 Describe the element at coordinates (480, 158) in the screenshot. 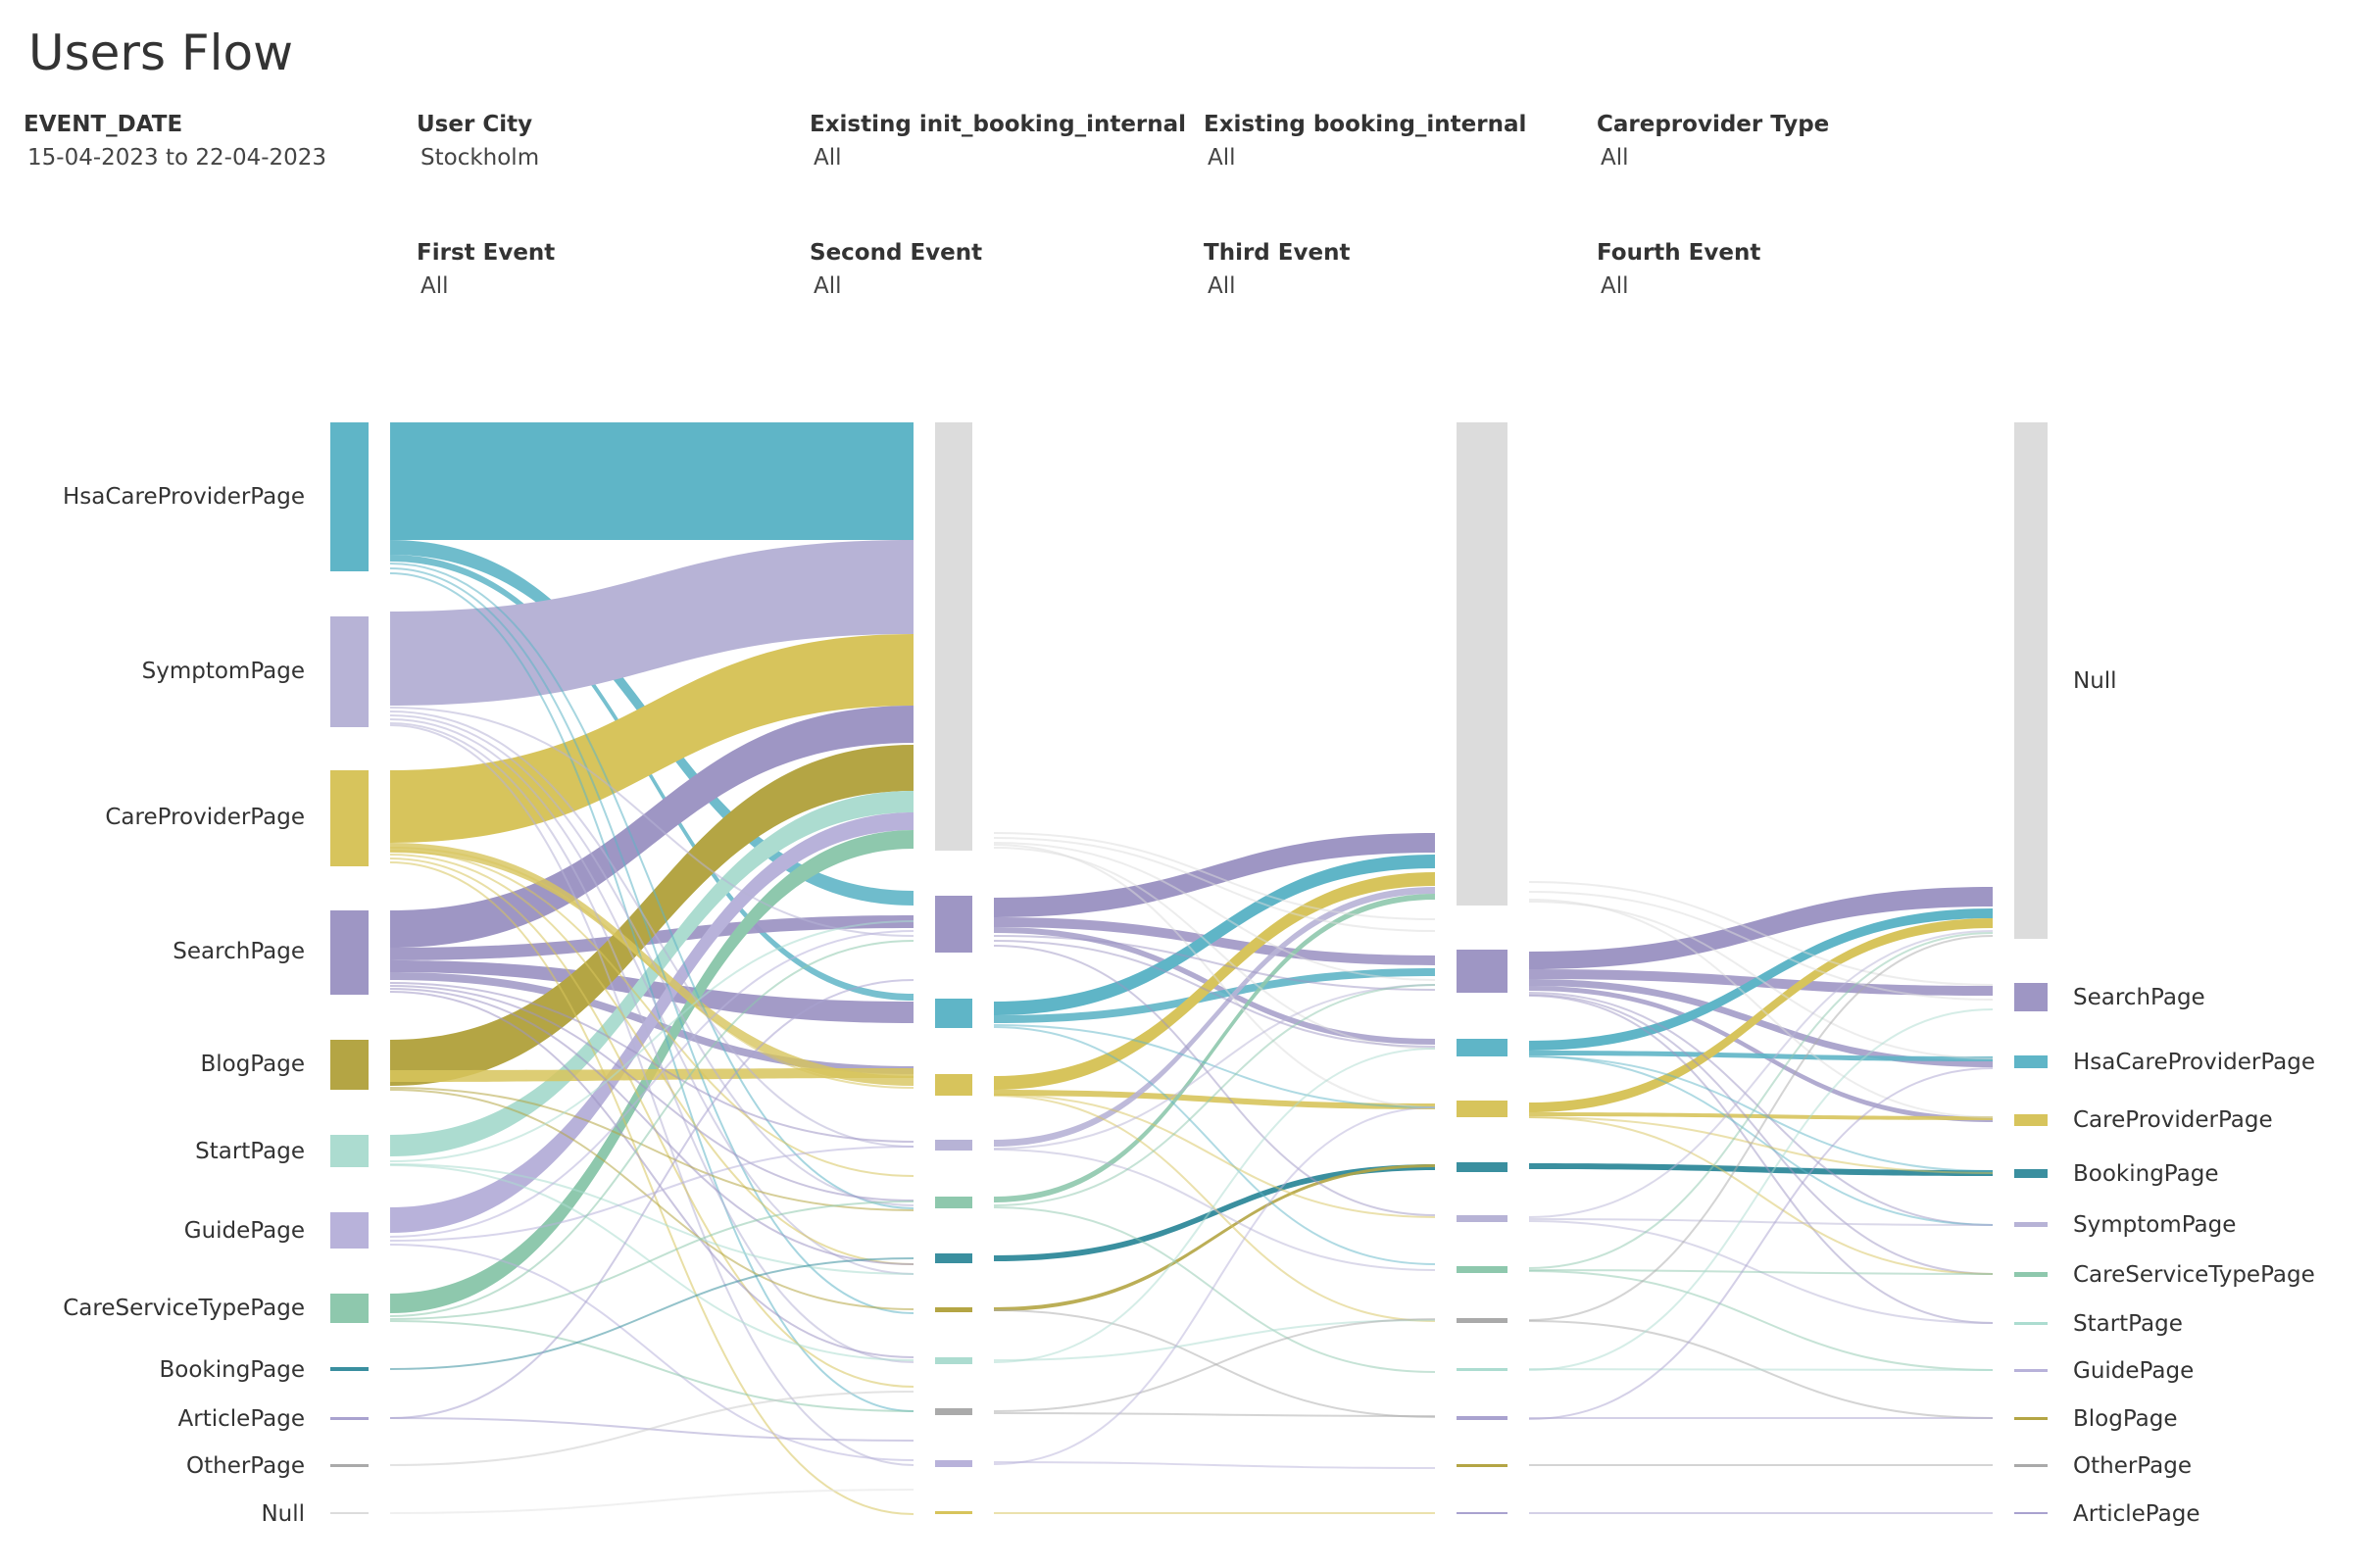

I see `filter-value: Stockholm` at that location.